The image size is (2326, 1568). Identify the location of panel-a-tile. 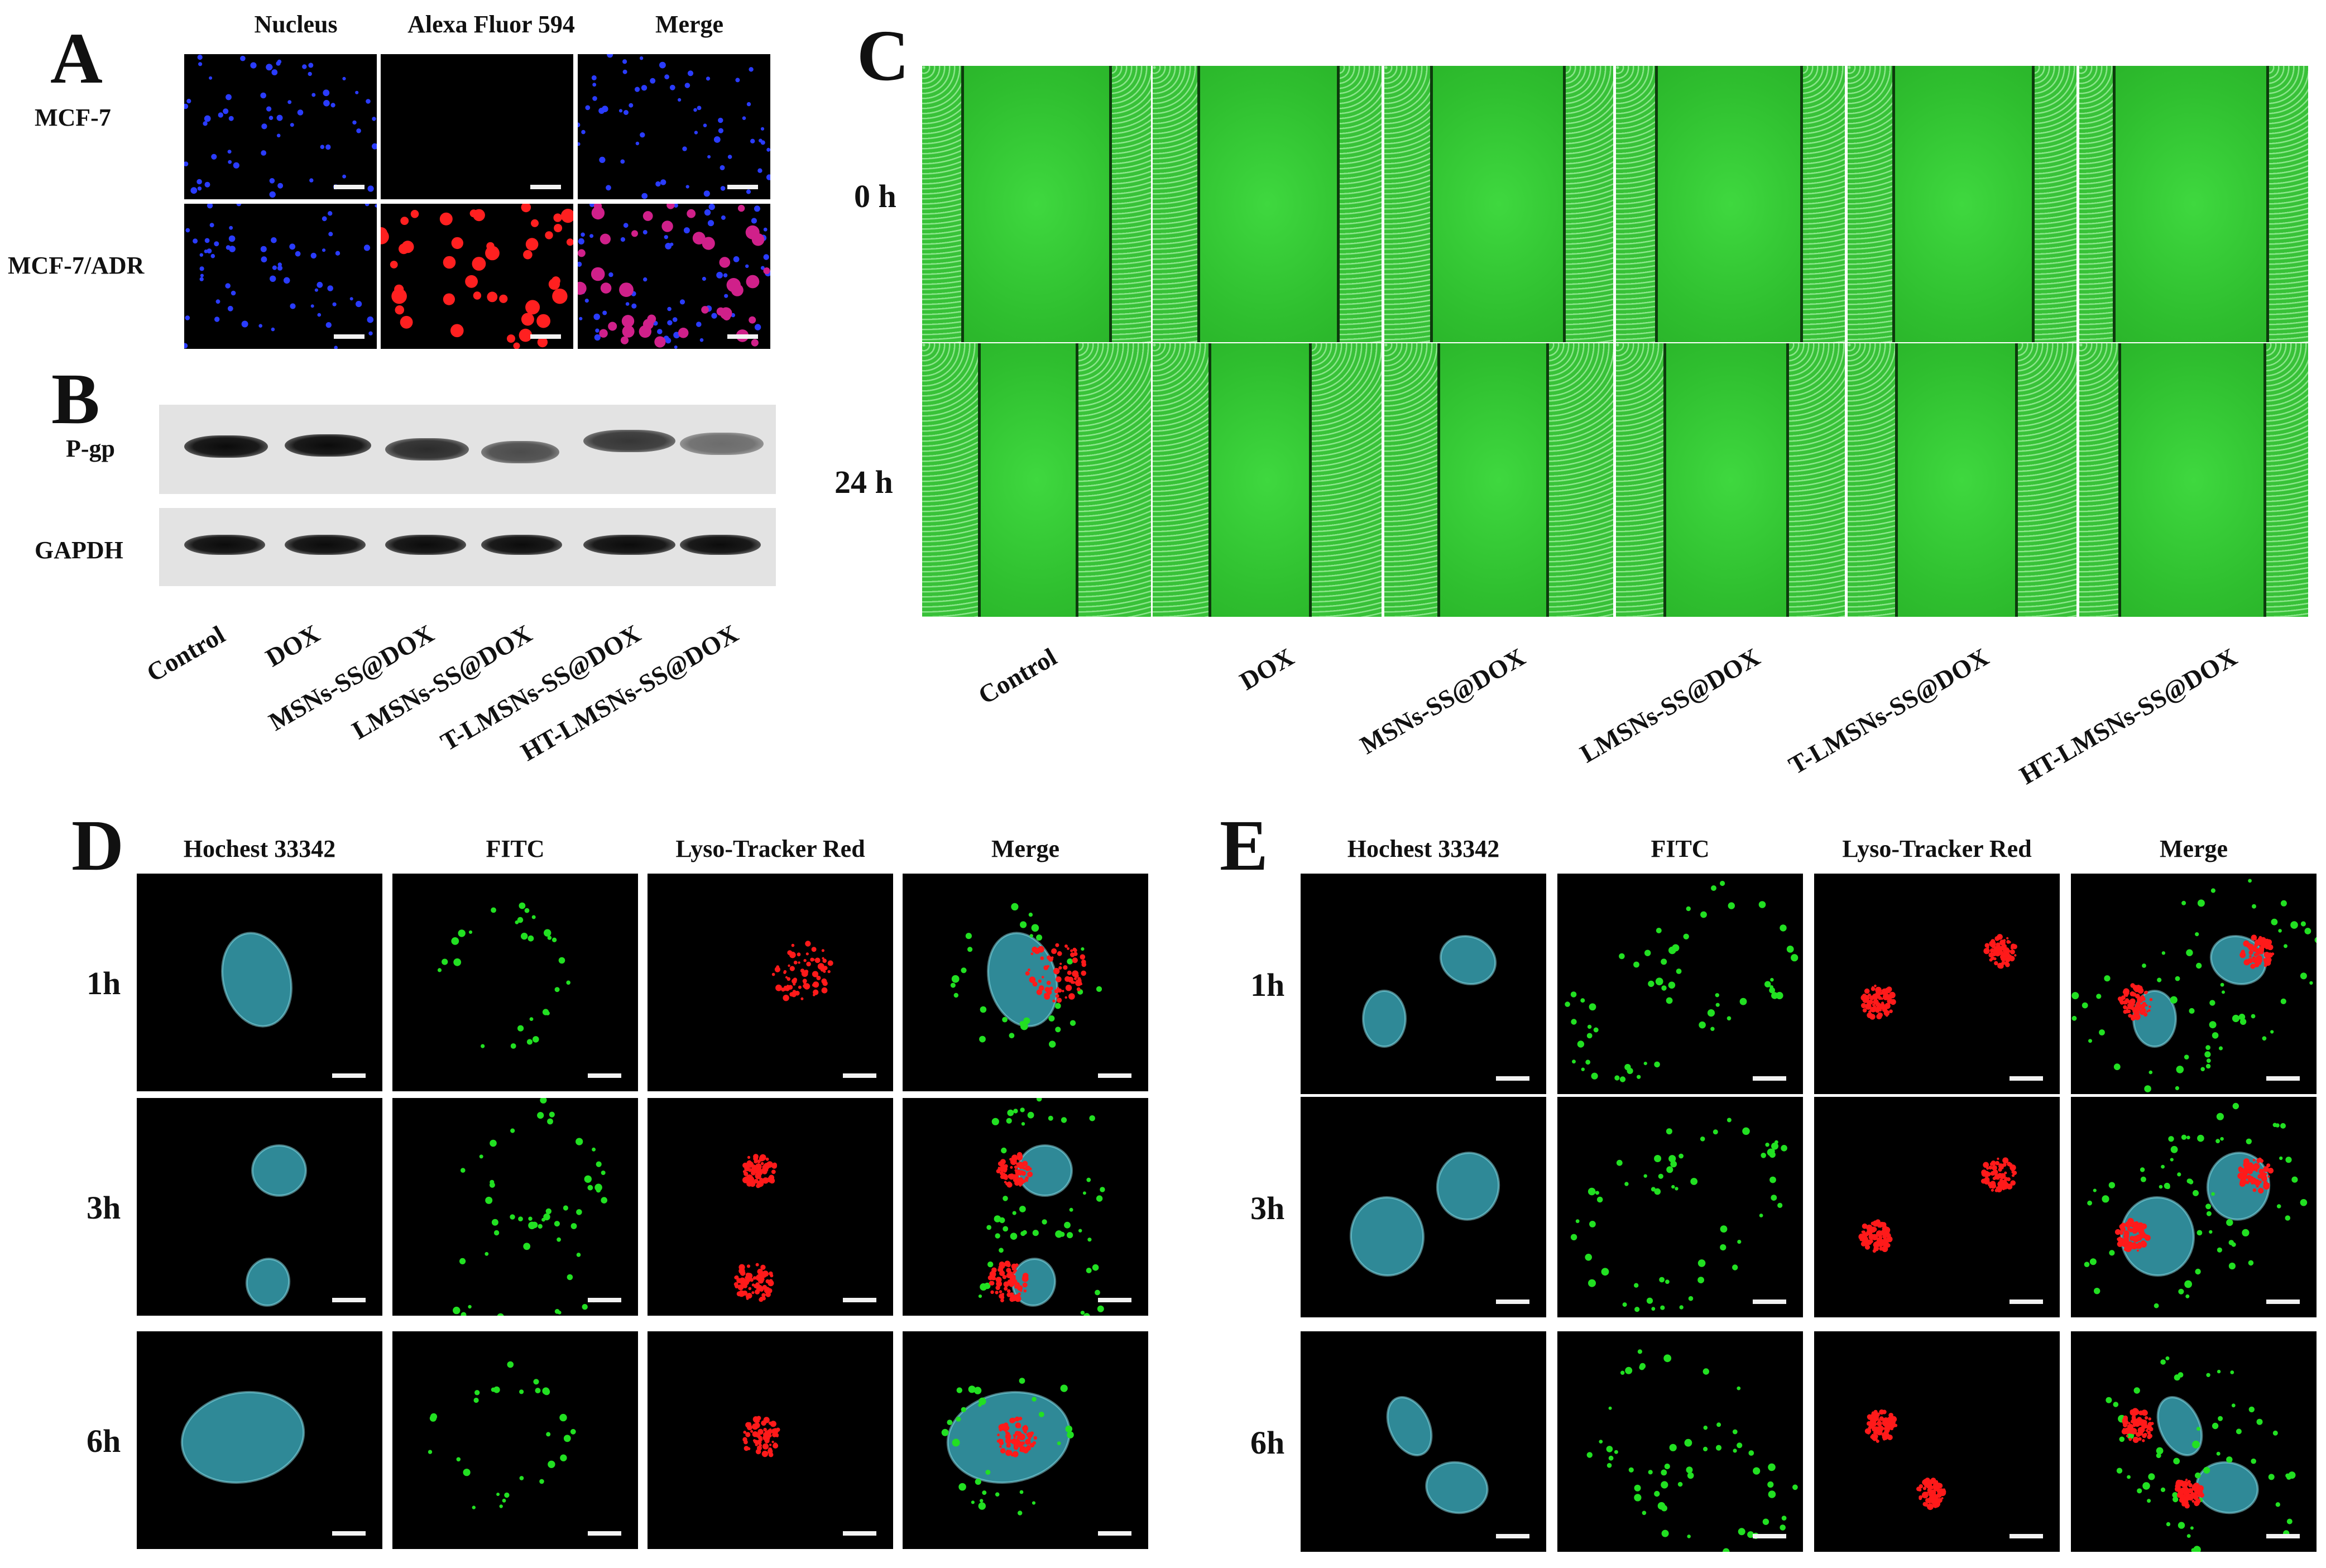
(280, 276).